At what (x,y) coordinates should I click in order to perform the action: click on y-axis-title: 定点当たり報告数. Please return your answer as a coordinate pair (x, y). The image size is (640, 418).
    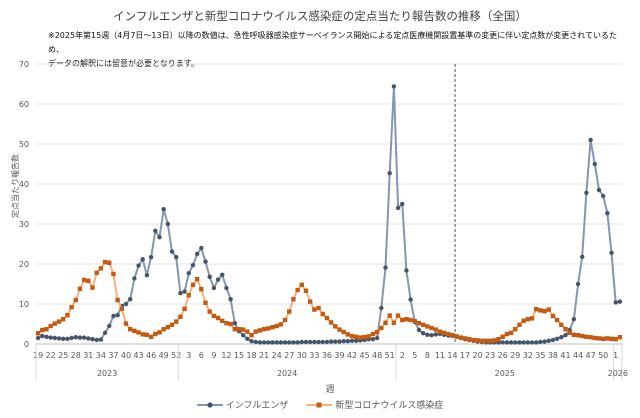
    Looking at the image, I should click on (15, 186).